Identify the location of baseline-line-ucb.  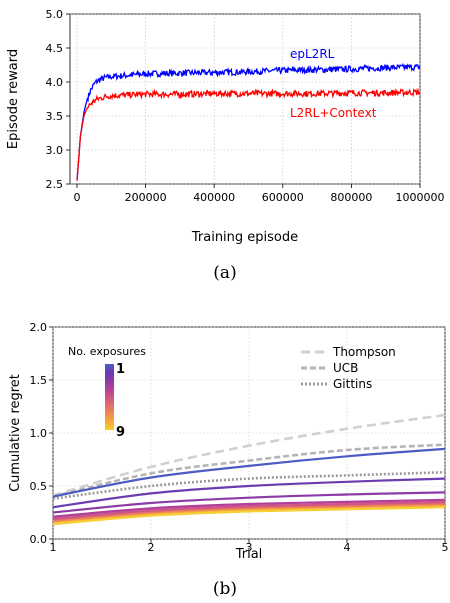
(249, 470).